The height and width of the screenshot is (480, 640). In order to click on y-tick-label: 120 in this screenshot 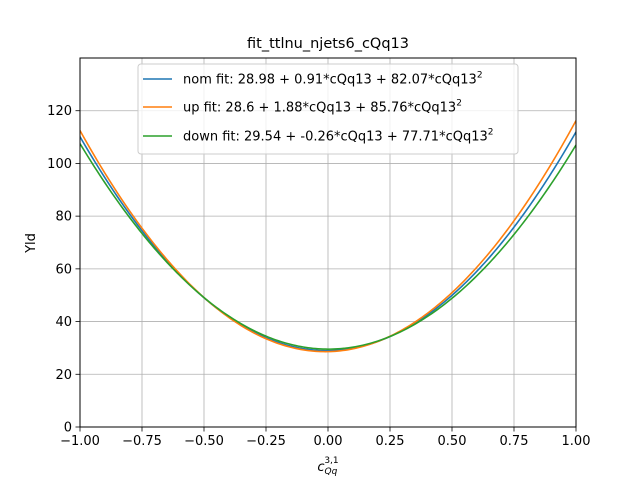, I will do `click(59, 111)`.